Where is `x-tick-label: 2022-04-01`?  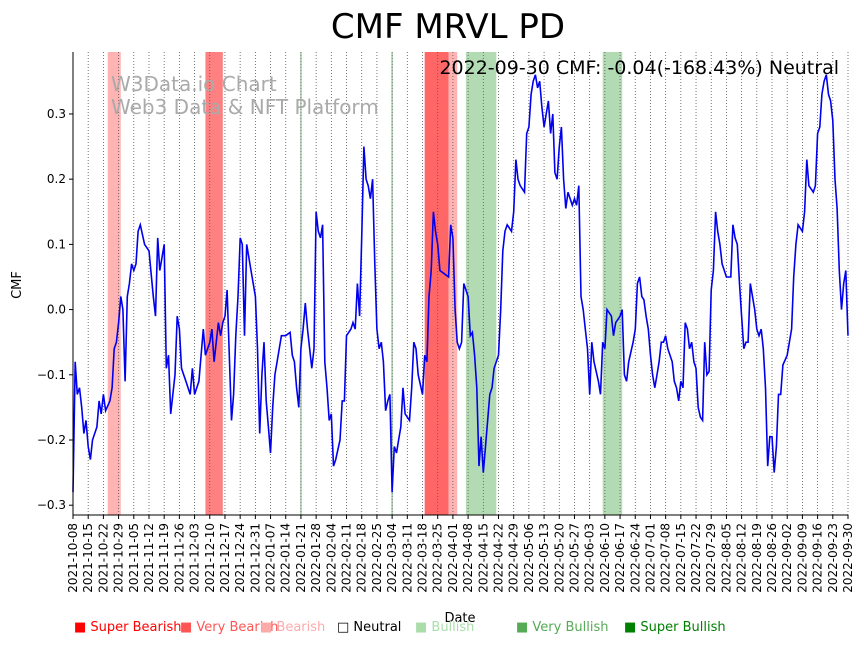 x-tick-label: 2022-04-01 is located at coordinates (453, 558).